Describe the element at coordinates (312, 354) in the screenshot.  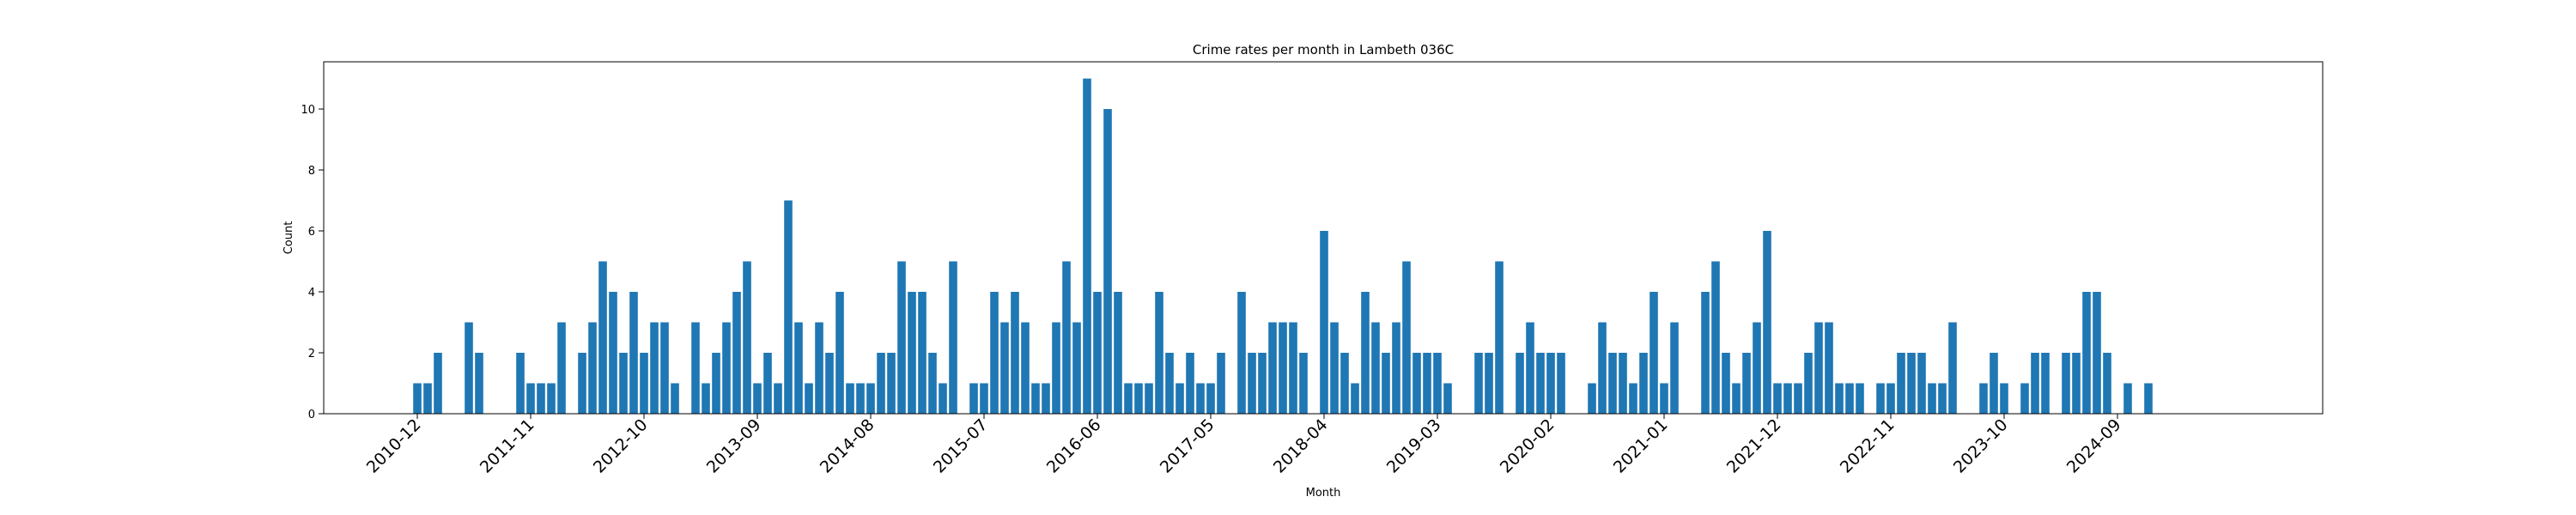
I see `y-tick-label: 2` at that location.